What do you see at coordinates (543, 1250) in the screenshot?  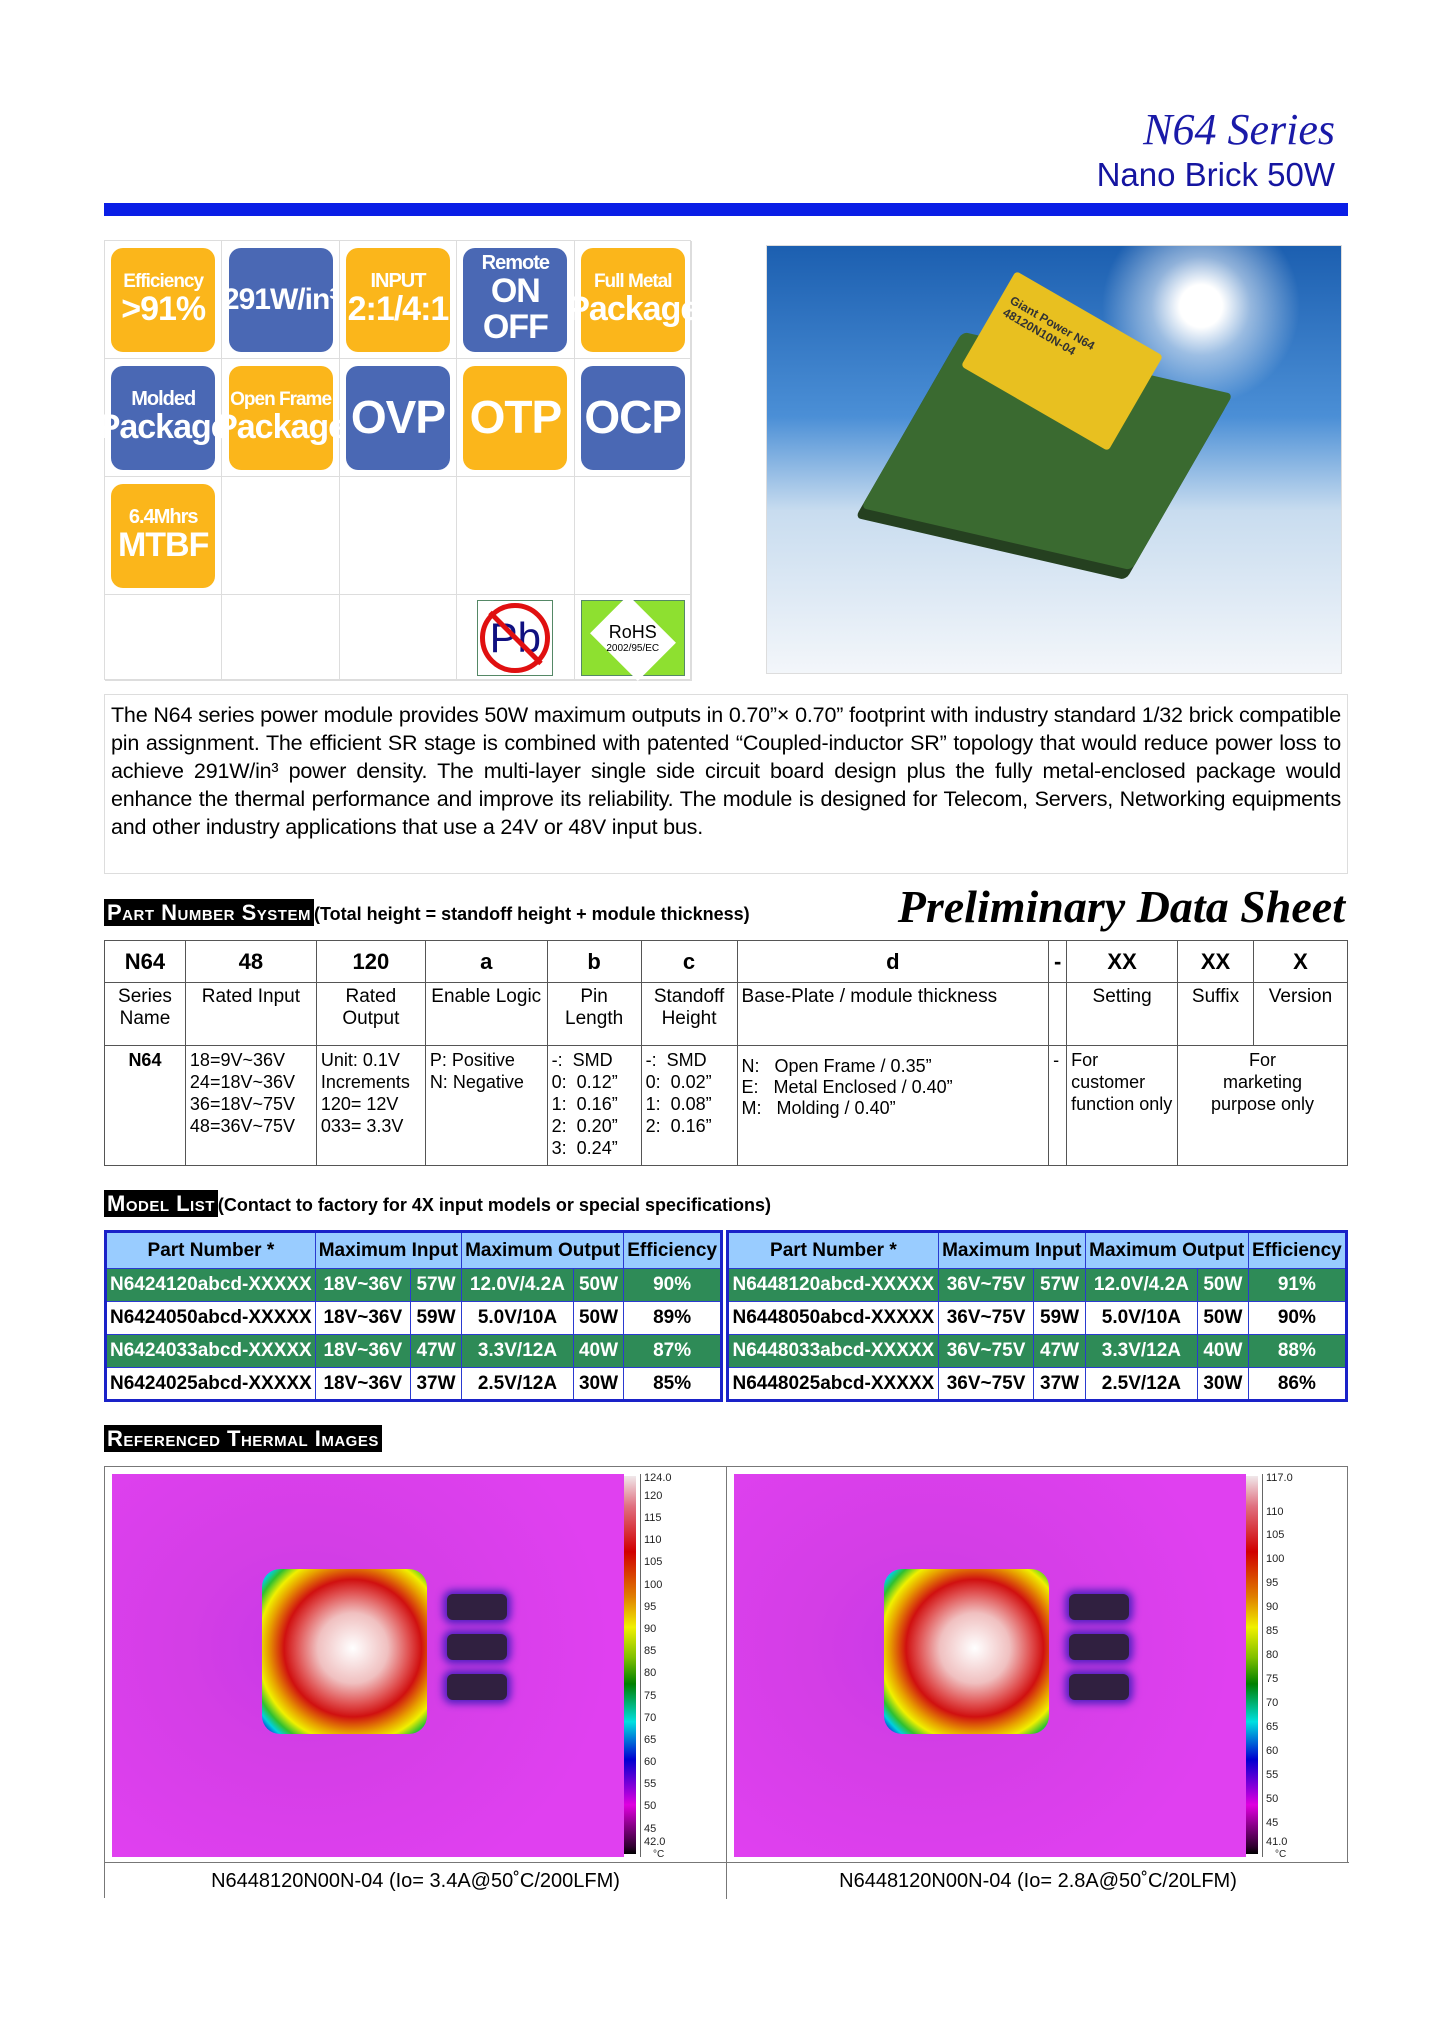 I see `column-header: Maximum Output` at bounding box center [543, 1250].